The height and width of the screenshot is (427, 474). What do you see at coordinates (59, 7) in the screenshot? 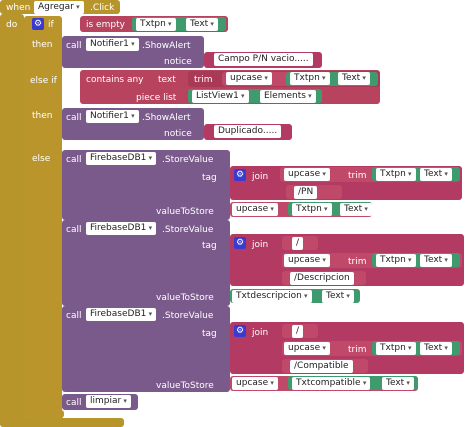
I see `event-component-dropdown: Agregar` at bounding box center [59, 7].